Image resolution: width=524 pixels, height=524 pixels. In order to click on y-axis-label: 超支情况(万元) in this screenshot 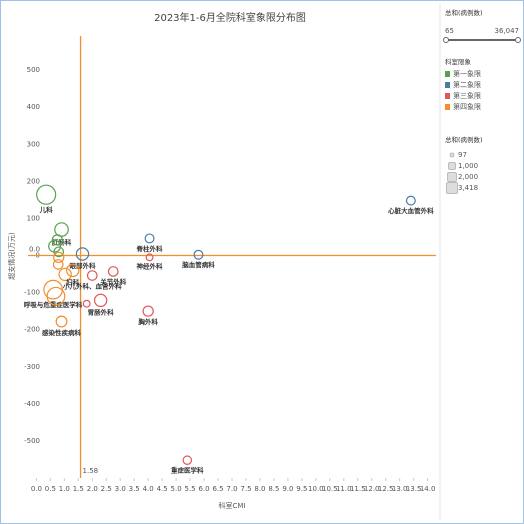, I will do `click(11, 256)`.